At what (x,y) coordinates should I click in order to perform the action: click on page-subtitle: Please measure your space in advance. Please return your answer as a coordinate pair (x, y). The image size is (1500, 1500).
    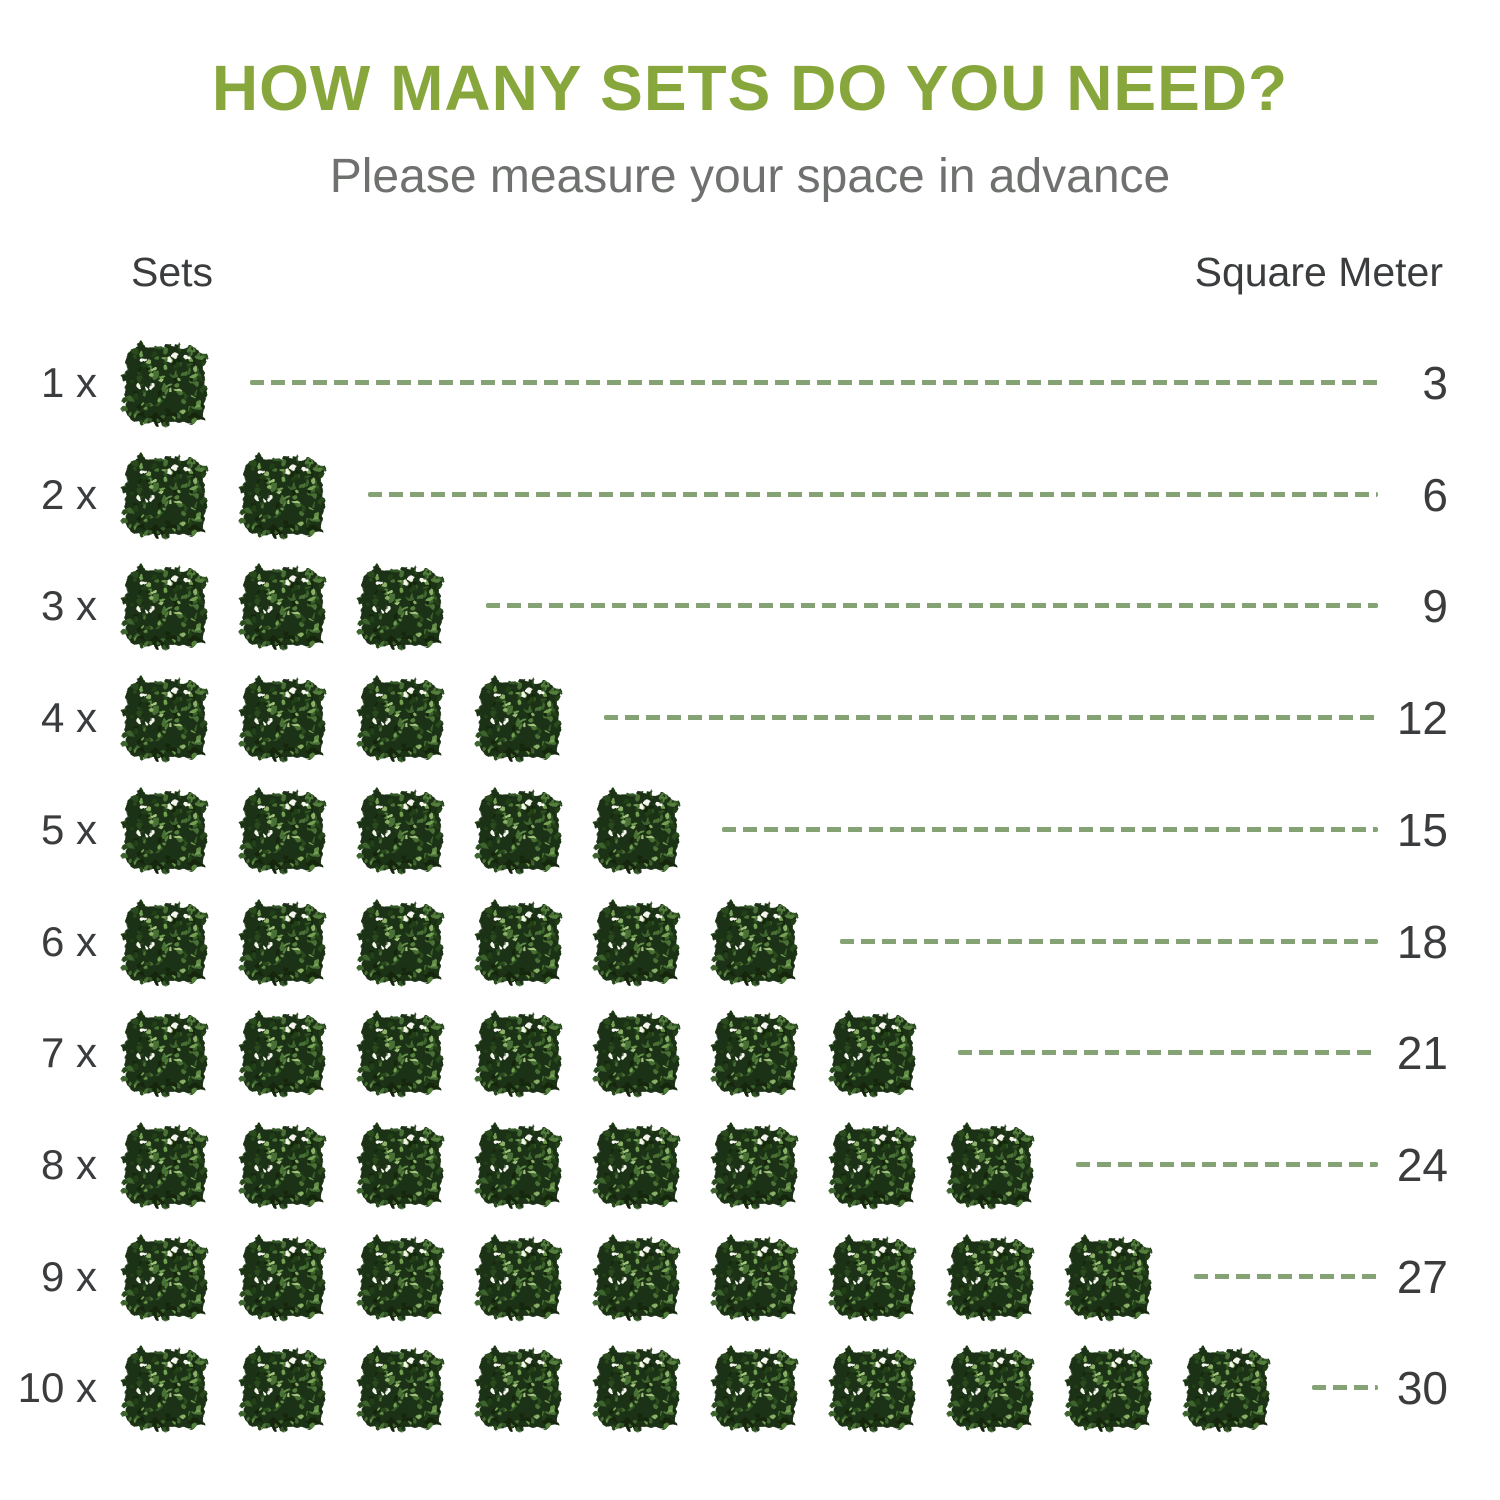
    Looking at the image, I should click on (750, 176).